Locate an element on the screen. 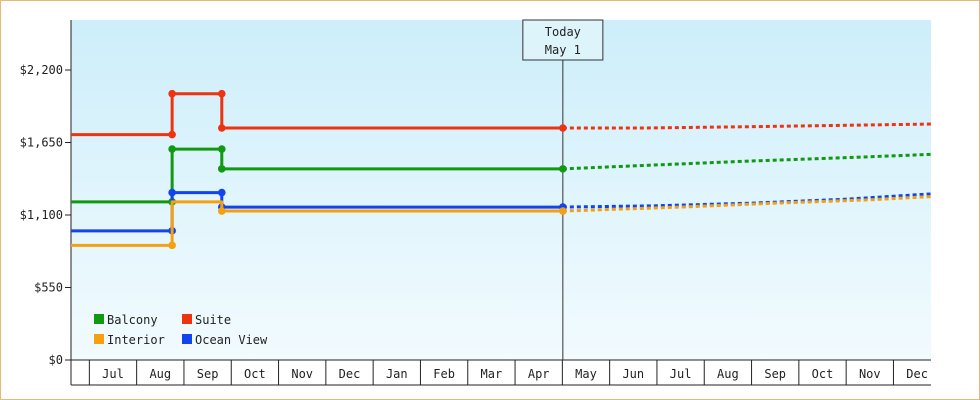  series-line-interior is located at coordinates (317, 223).